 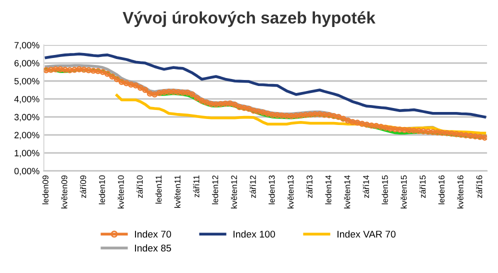 I want to click on x-tick-label: květen10, so click(x=121, y=191).